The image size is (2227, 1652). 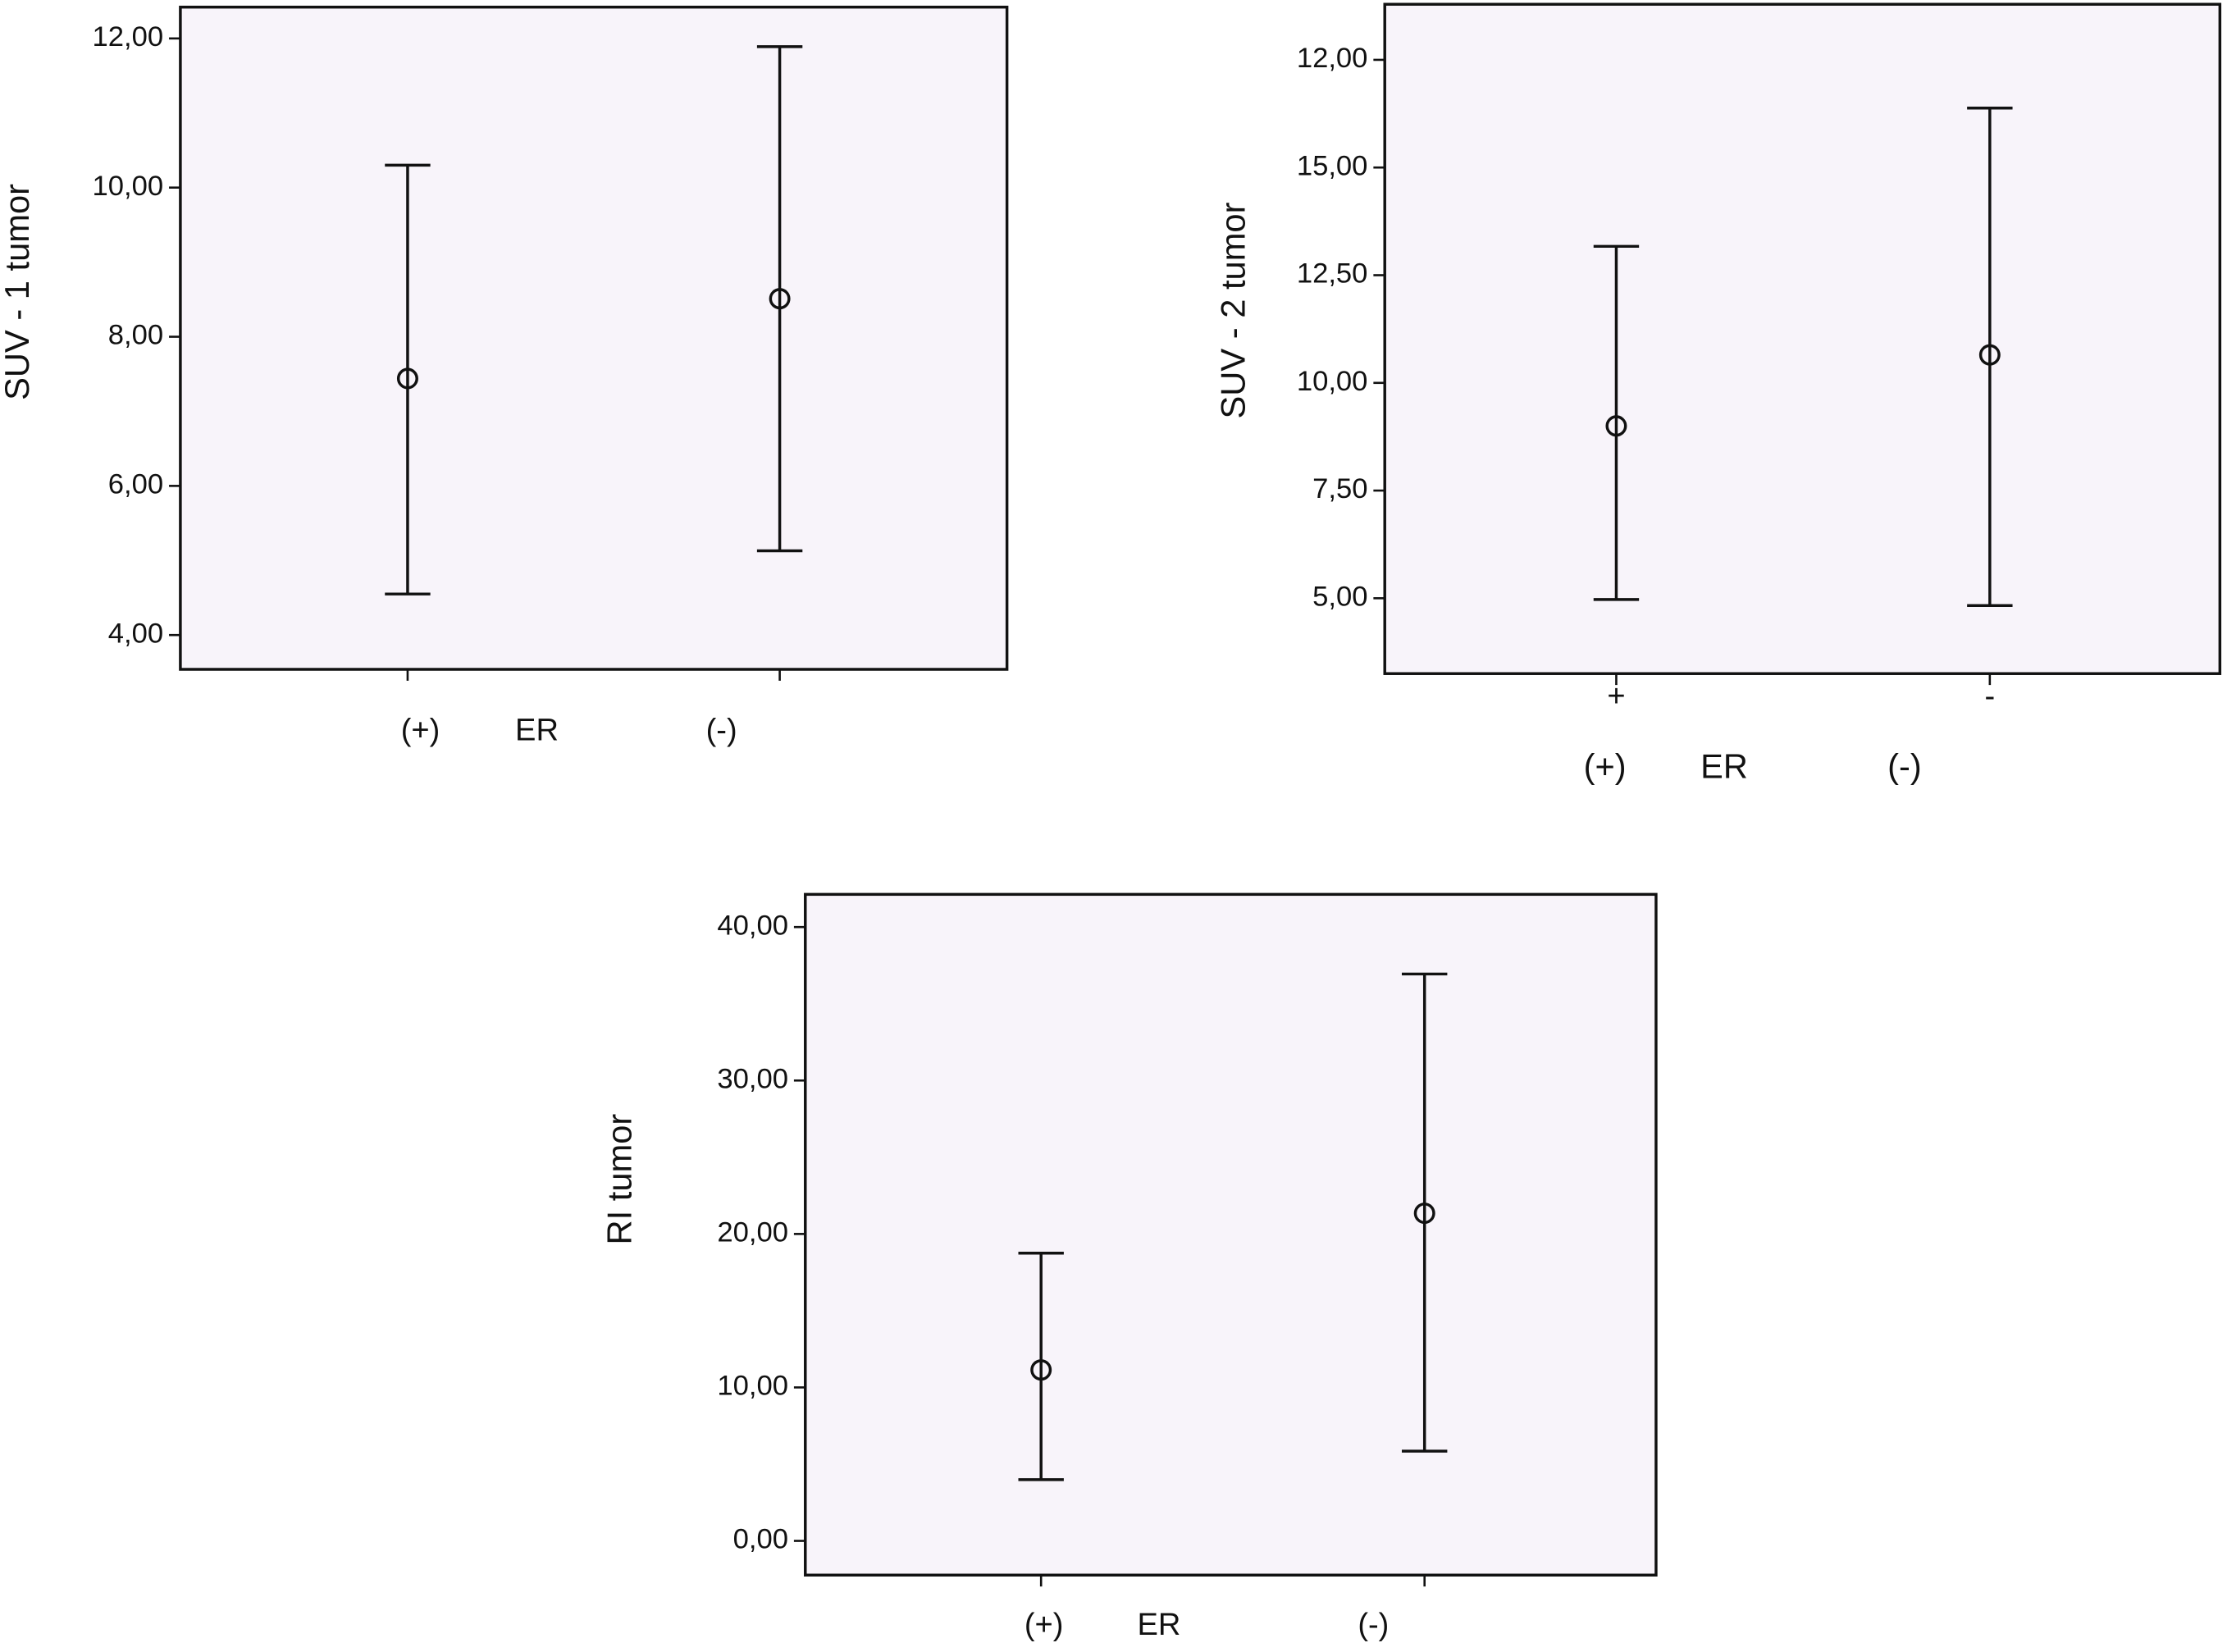 What do you see at coordinates (1989, 696) in the screenshot?
I see `x-tick-label: -` at bounding box center [1989, 696].